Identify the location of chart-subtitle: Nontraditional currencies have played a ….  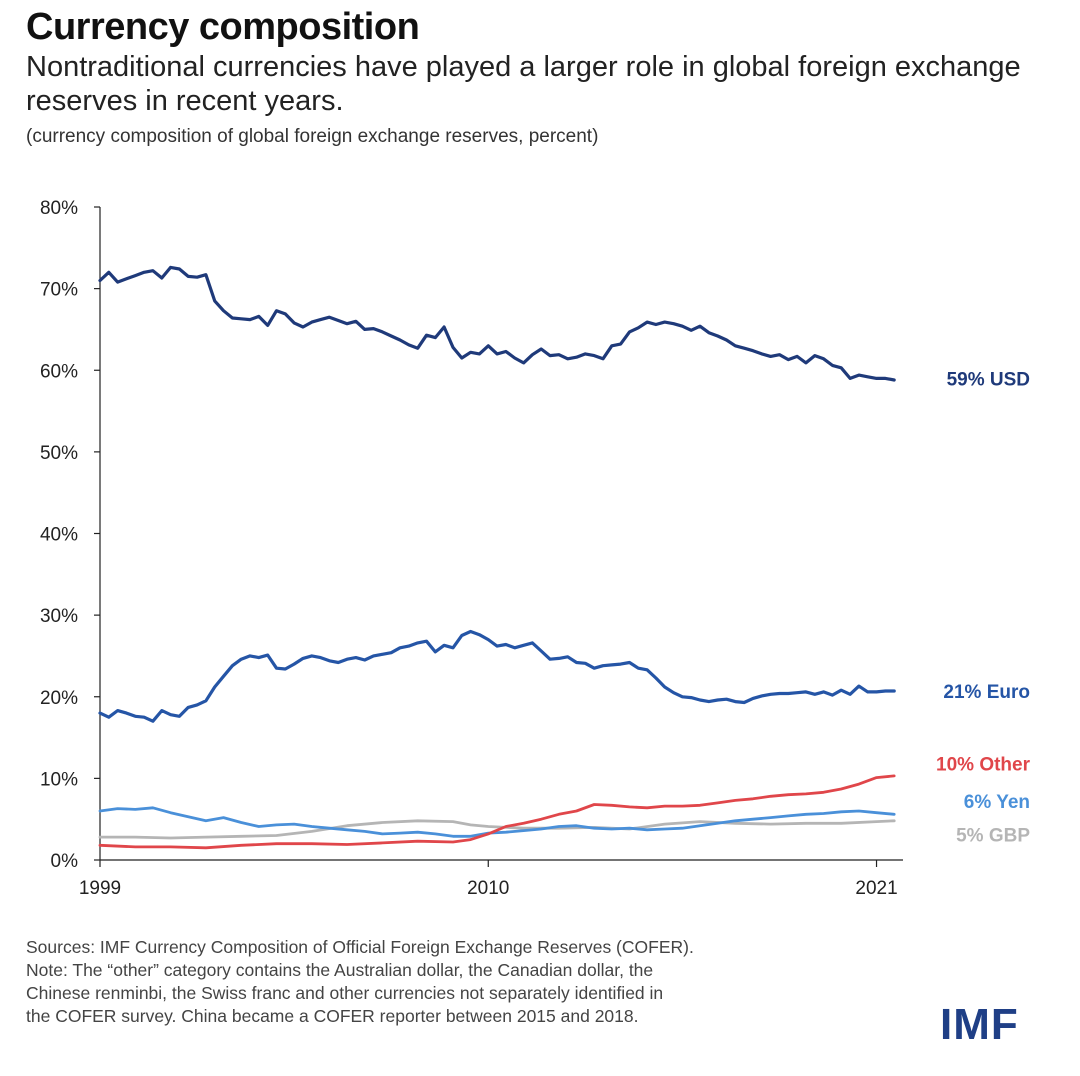
(523, 84).